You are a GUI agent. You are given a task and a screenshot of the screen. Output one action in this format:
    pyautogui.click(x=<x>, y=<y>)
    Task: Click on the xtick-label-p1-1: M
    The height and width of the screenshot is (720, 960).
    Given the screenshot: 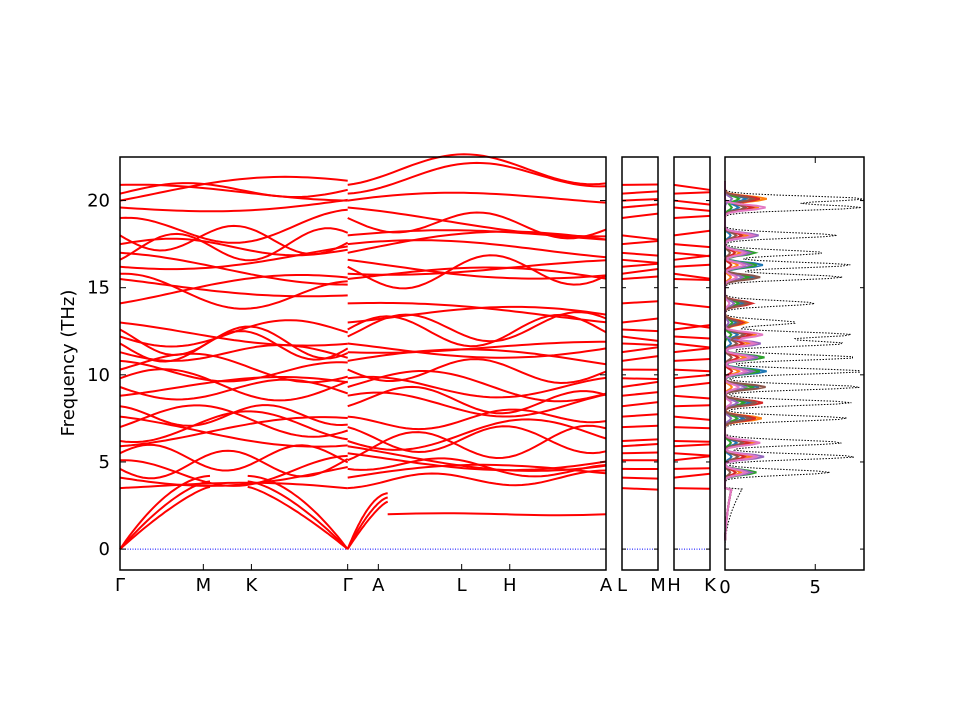 What is the action you would take?
    pyautogui.click(x=658, y=585)
    